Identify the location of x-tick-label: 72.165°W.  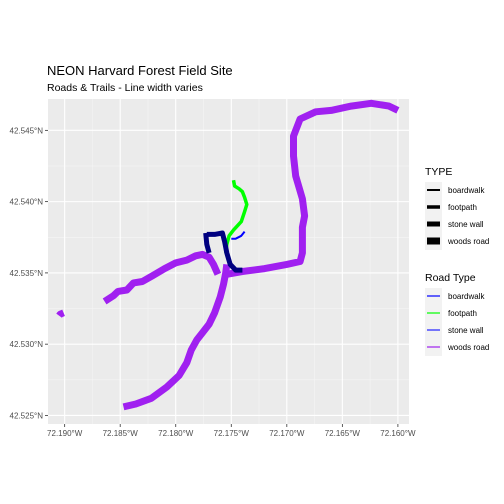
(343, 433).